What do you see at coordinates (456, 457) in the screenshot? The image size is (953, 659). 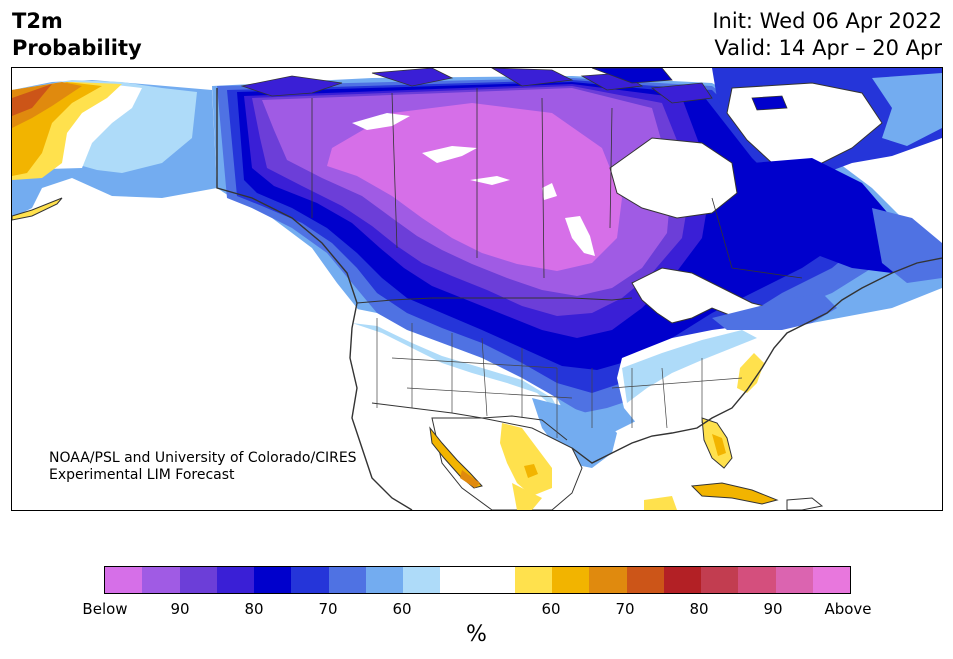 I see `baja-california` at bounding box center [456, 457].